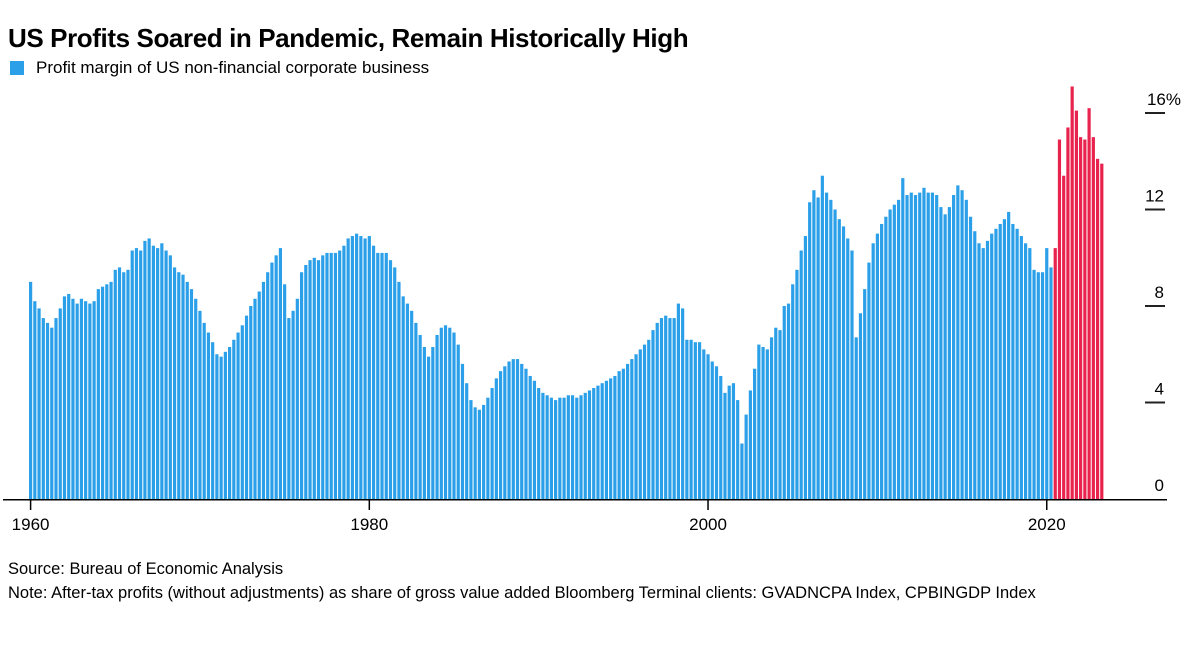 This screenshot has width=1196, height=649. Describe the element at coordinates (1047, 524) in the screenshot. I see `x-tick-label: 2020` at that location.